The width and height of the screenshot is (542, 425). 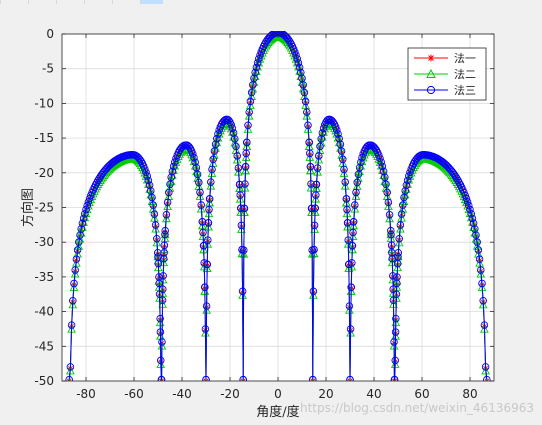 What do you see at coordinates (86, 394) in the screenshot?
I see `x-tick-label: -80` at bounding box center [86, 394].